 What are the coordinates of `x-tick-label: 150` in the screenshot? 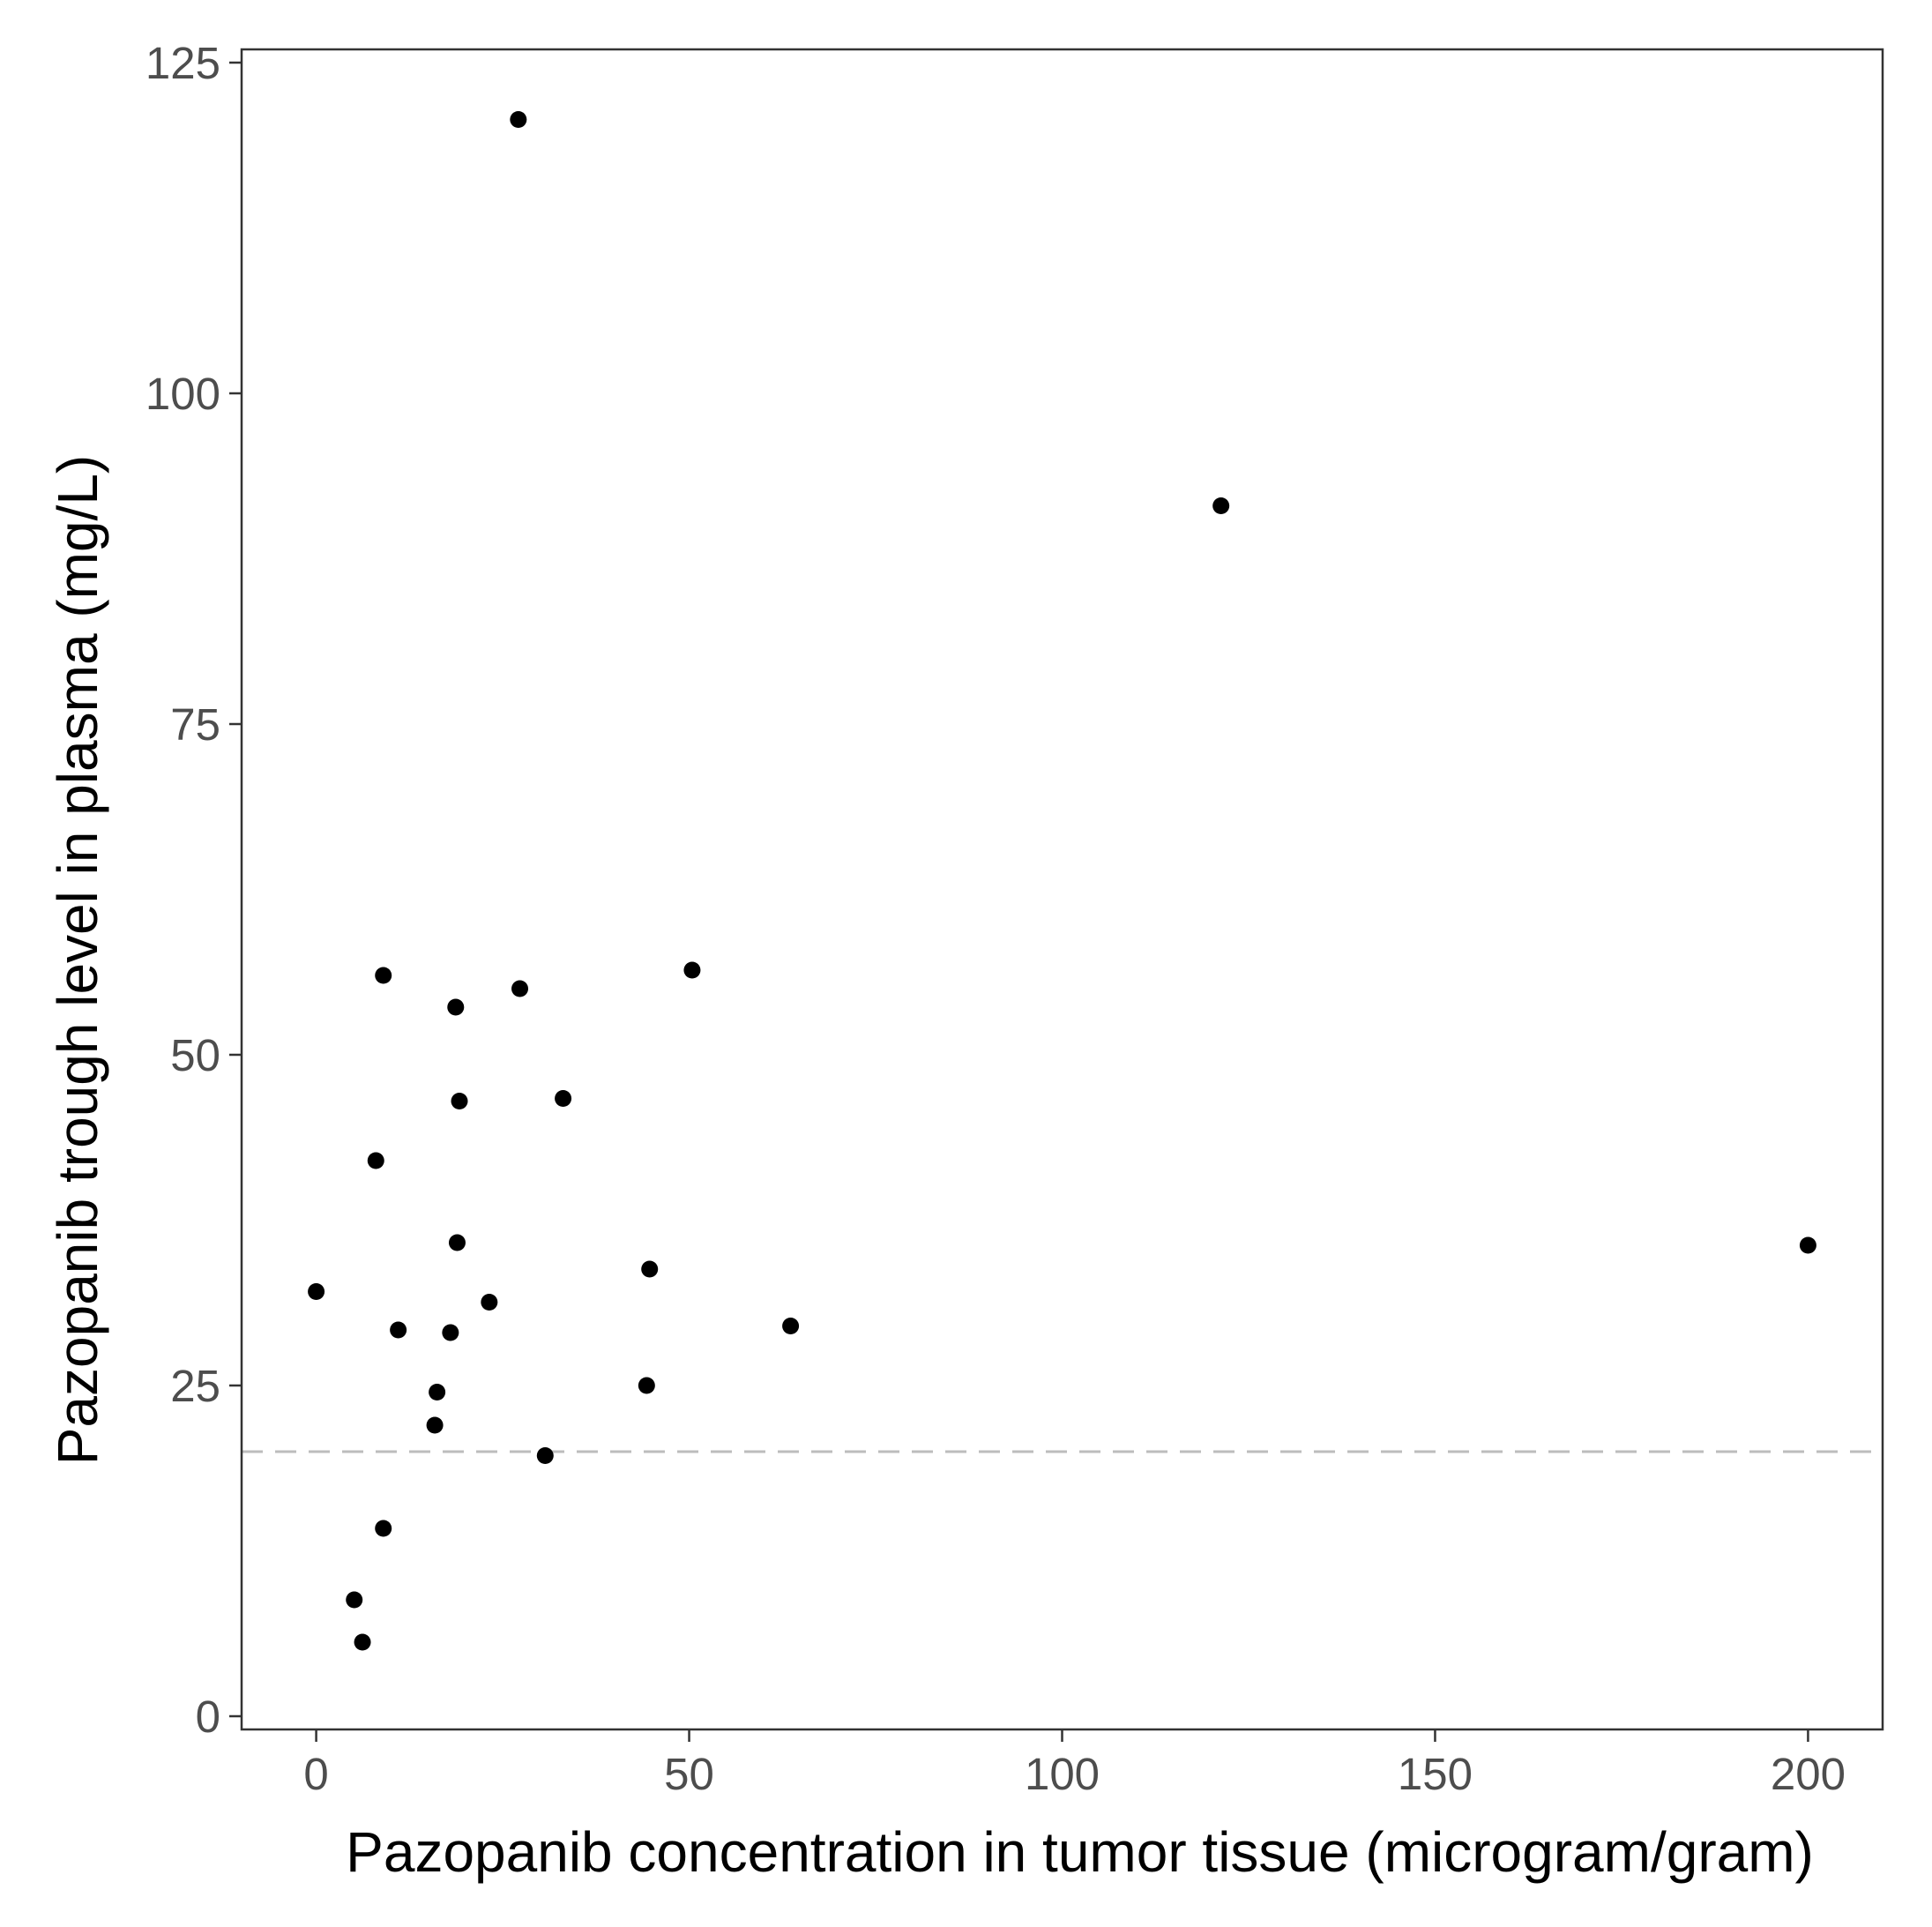 It's located at (1435, 1774).